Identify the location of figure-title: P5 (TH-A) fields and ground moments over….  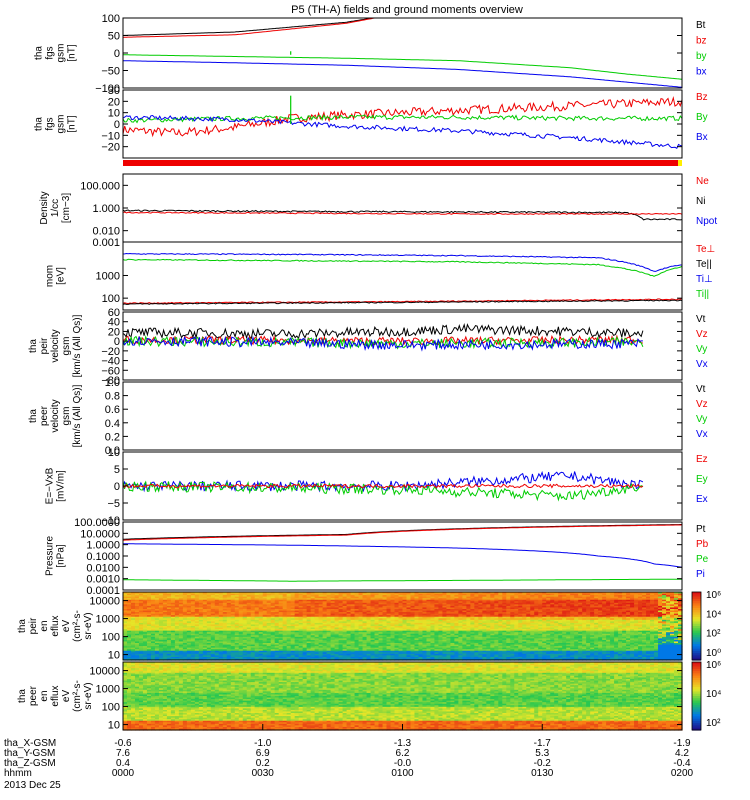
(407, 10).